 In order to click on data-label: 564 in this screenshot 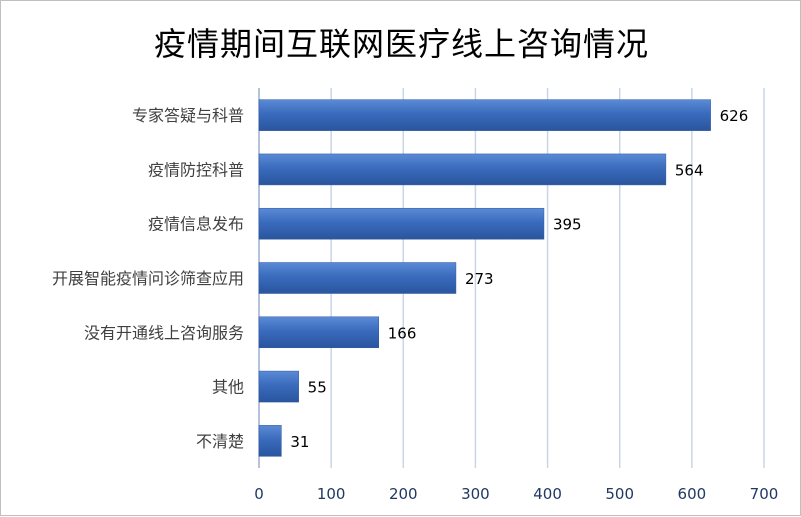, I will do `click(689, 170)`.